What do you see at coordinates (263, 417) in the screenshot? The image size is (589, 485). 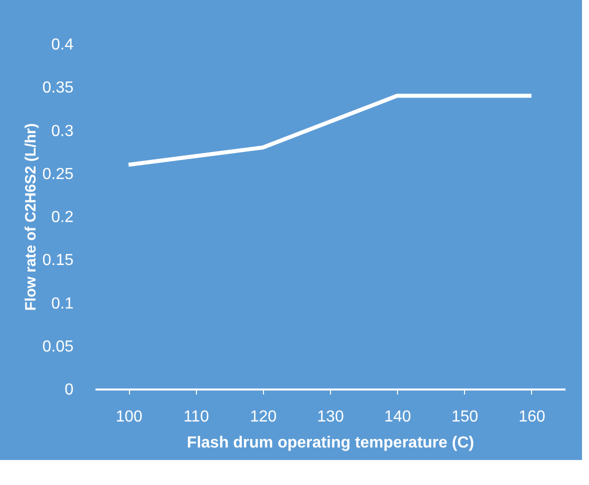 I see `x-tick-label: 120` at bounding box center [263, 417].